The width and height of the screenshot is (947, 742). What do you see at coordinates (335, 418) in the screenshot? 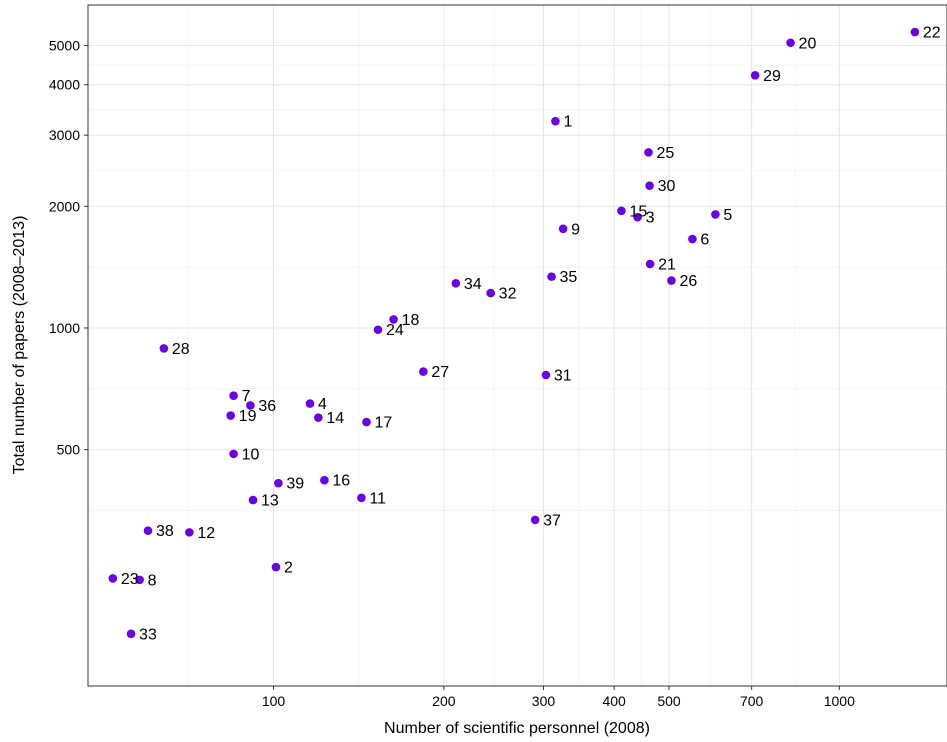
I see `data-label-14: 14` at bounding box center [335, 418].